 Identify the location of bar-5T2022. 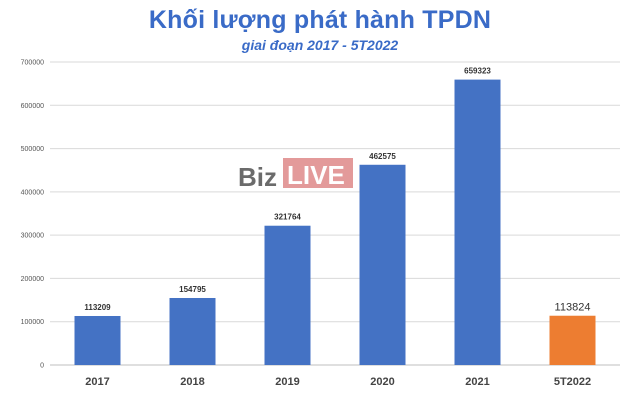
(572, 340).